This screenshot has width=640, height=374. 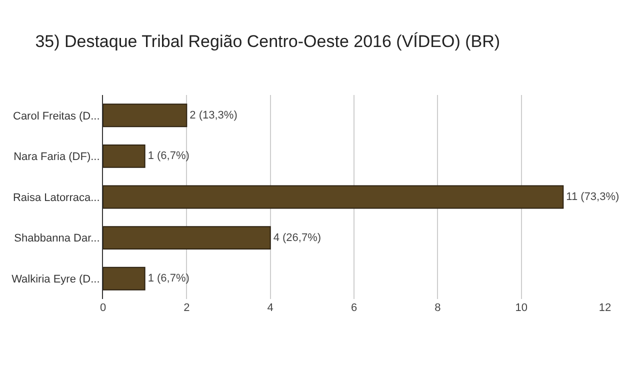 What do you see at coordinates (297, 238) in the screenshot?
I see `data-label: 4 (26,7%)` at bounding box center [297, 238].